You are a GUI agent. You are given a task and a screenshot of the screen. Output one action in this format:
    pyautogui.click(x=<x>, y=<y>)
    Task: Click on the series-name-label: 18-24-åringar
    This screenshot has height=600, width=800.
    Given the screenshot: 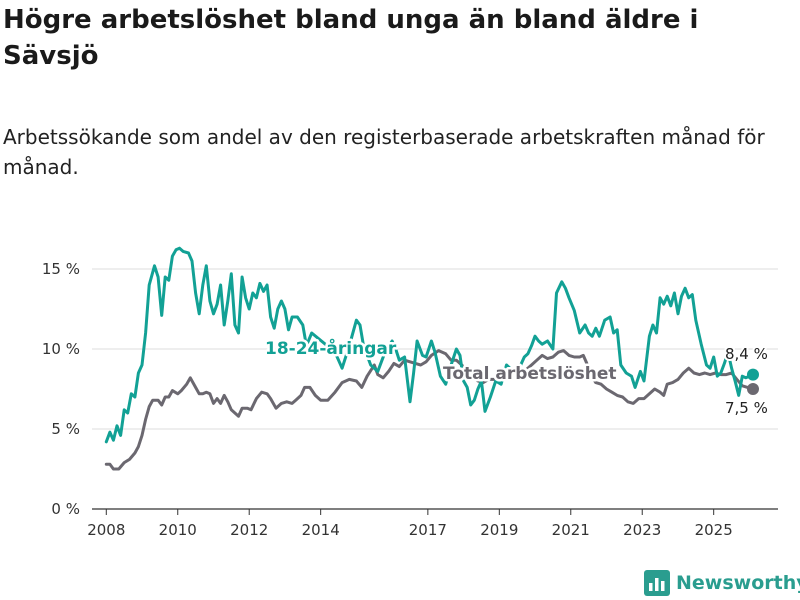 What is the action you would take?
    pyautogui.click(x=331, y=348)
    